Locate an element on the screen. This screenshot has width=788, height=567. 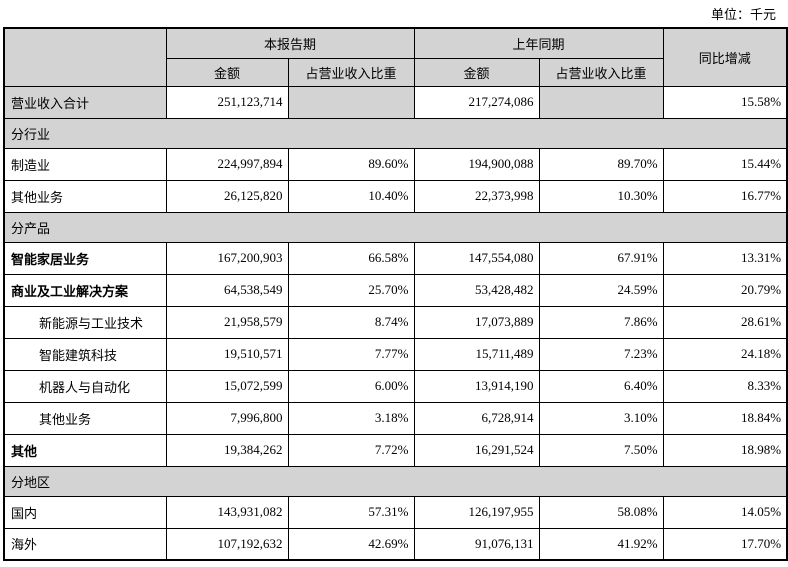
section-label: 分地区 is located at coordinates (395, 481).